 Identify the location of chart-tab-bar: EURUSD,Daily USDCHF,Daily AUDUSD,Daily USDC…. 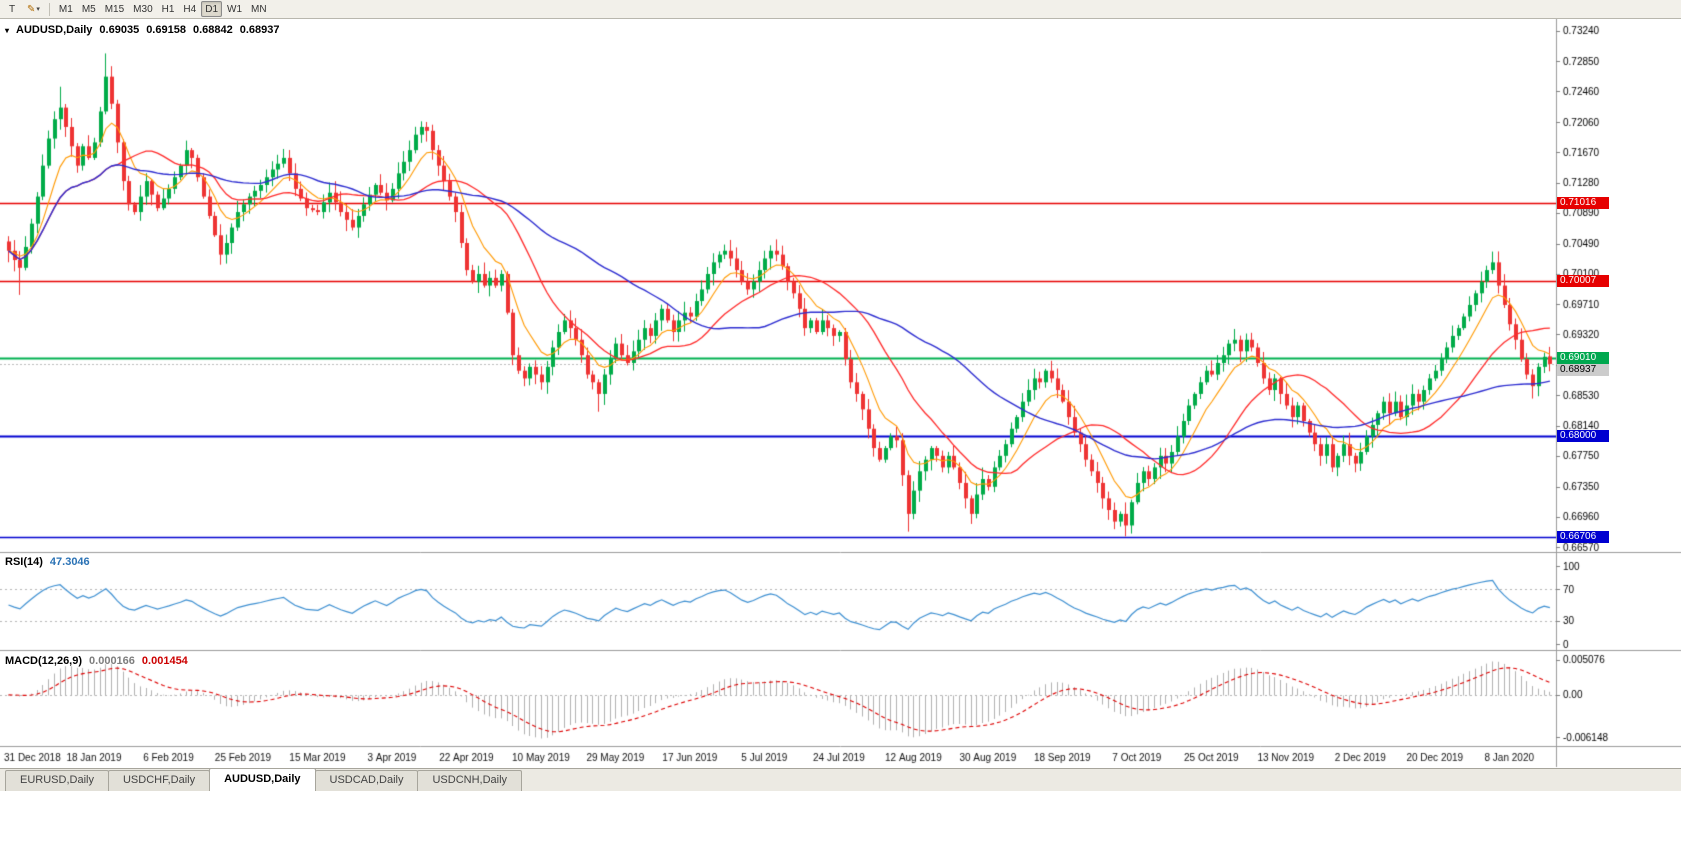
(840, 779).